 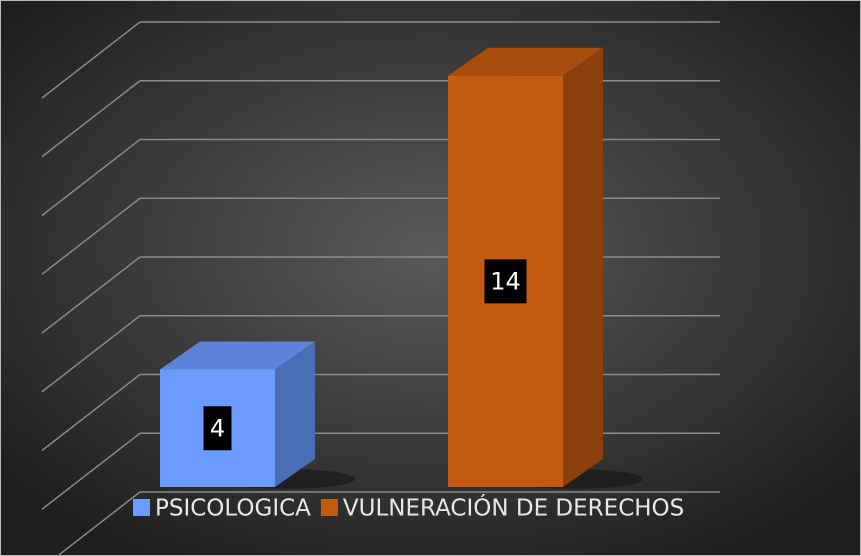 I want to click on data-label: 4, so click(x=217, y=428).